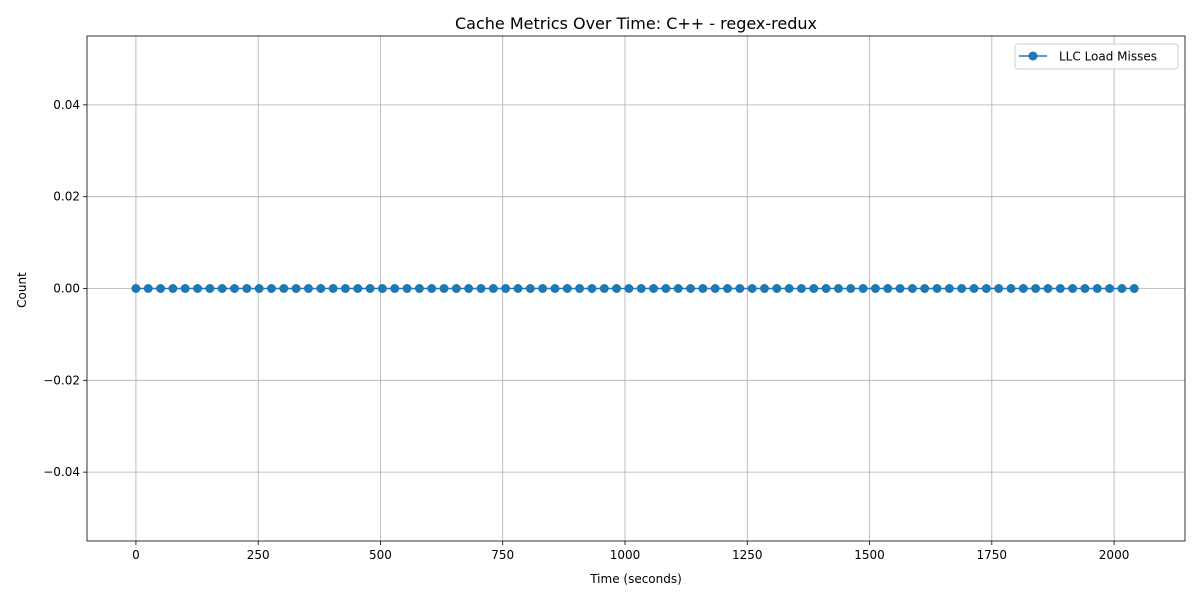 The width and height of the screenshot is (1200, 600). What do you see at coordinates (635, 579) in the screenshot?
I see `x-axis-label: Time (seconds)` at bounding box center [635, 579].